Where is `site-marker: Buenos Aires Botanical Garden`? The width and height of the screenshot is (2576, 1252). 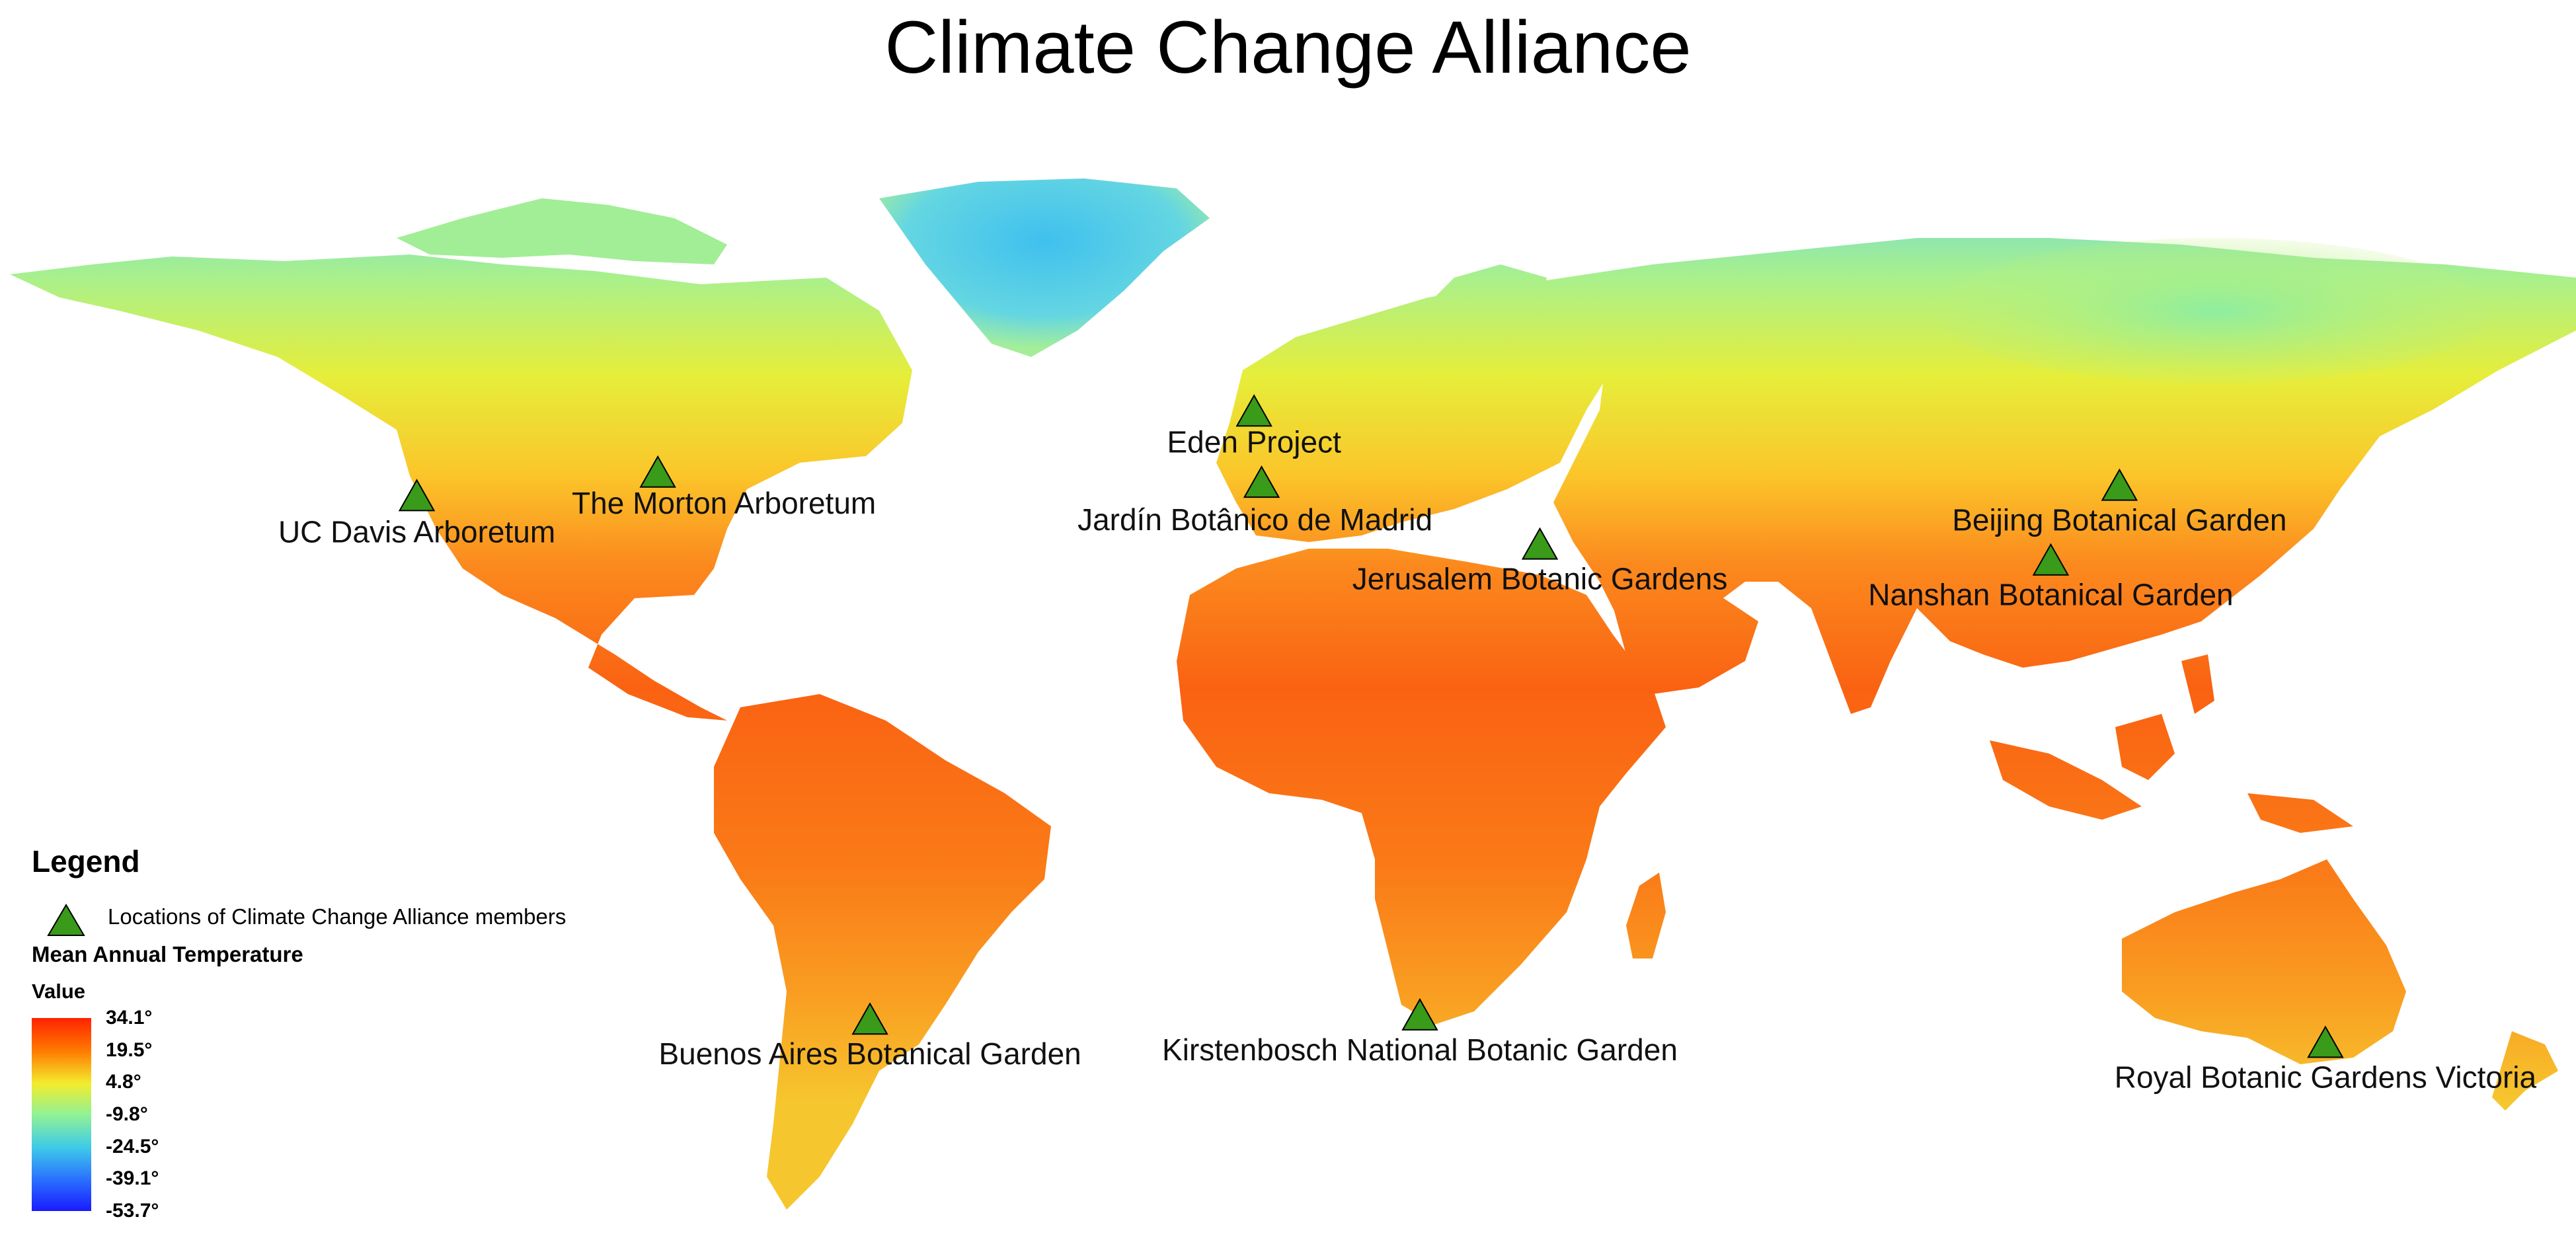
site-marker: Buenos Aires Botanical Garden is located at coordinates (869, 1036).